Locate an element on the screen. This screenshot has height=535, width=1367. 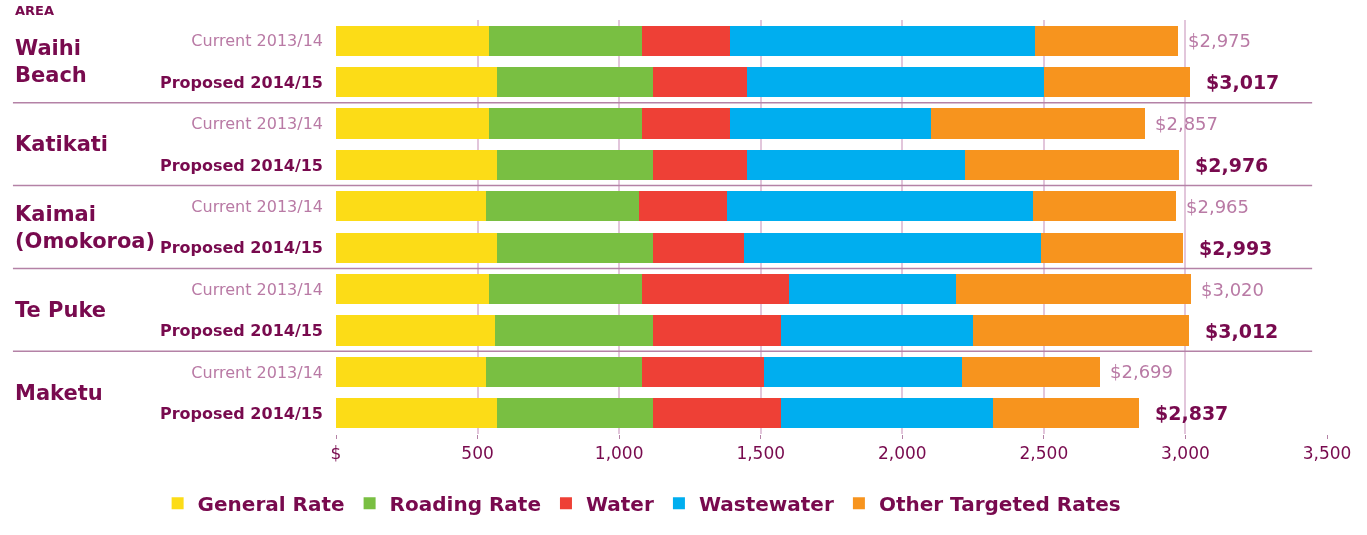
x-tick-label: 2,000 is located at coordinates (902, 453).